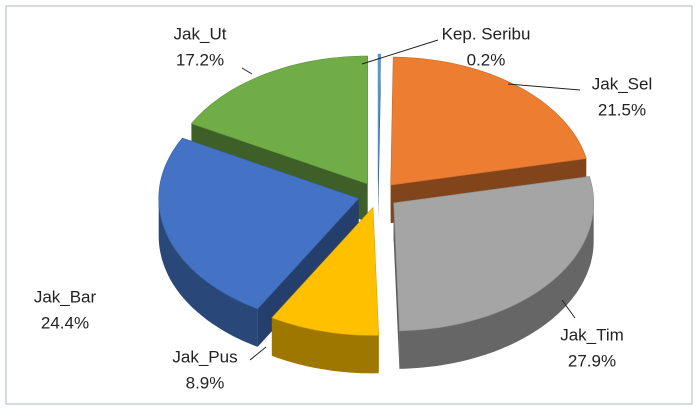 The image size is (700, 411). I want to click on value-label: 17.2%, so click(200, 59).